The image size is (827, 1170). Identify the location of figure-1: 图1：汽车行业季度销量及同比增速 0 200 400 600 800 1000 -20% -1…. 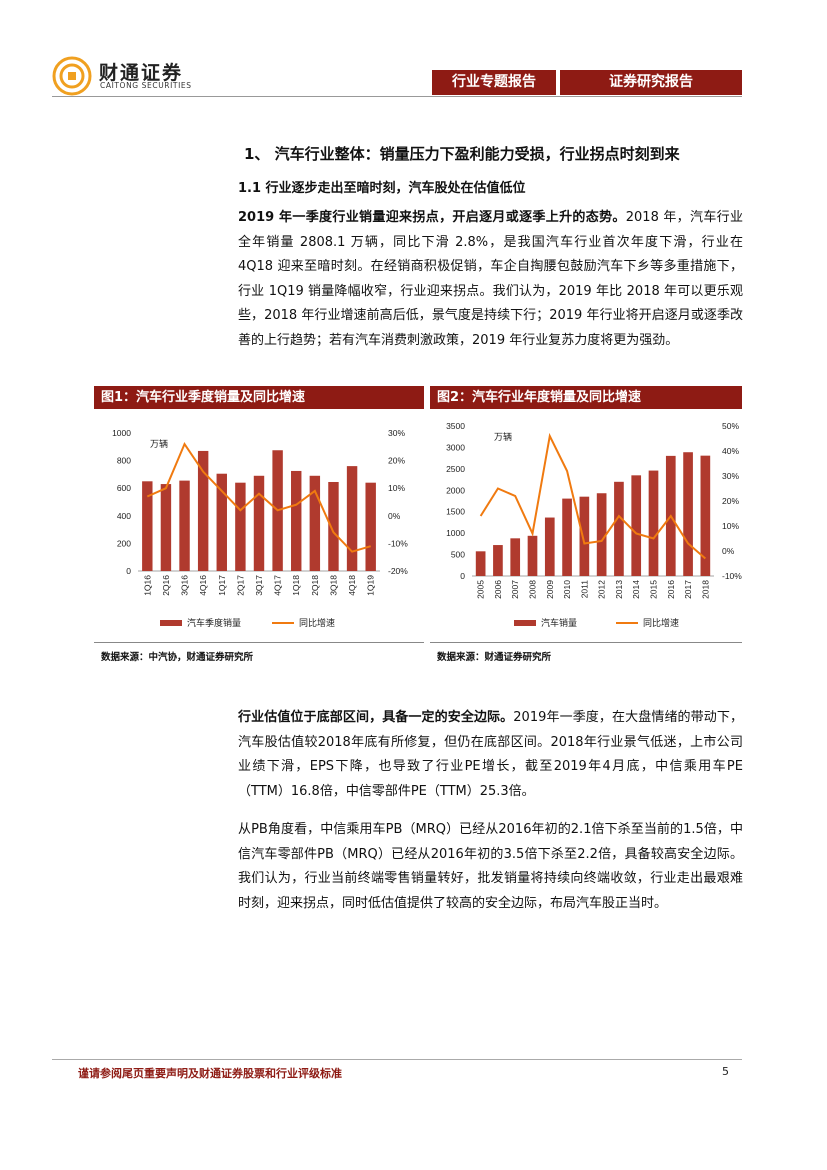
(259, 526).